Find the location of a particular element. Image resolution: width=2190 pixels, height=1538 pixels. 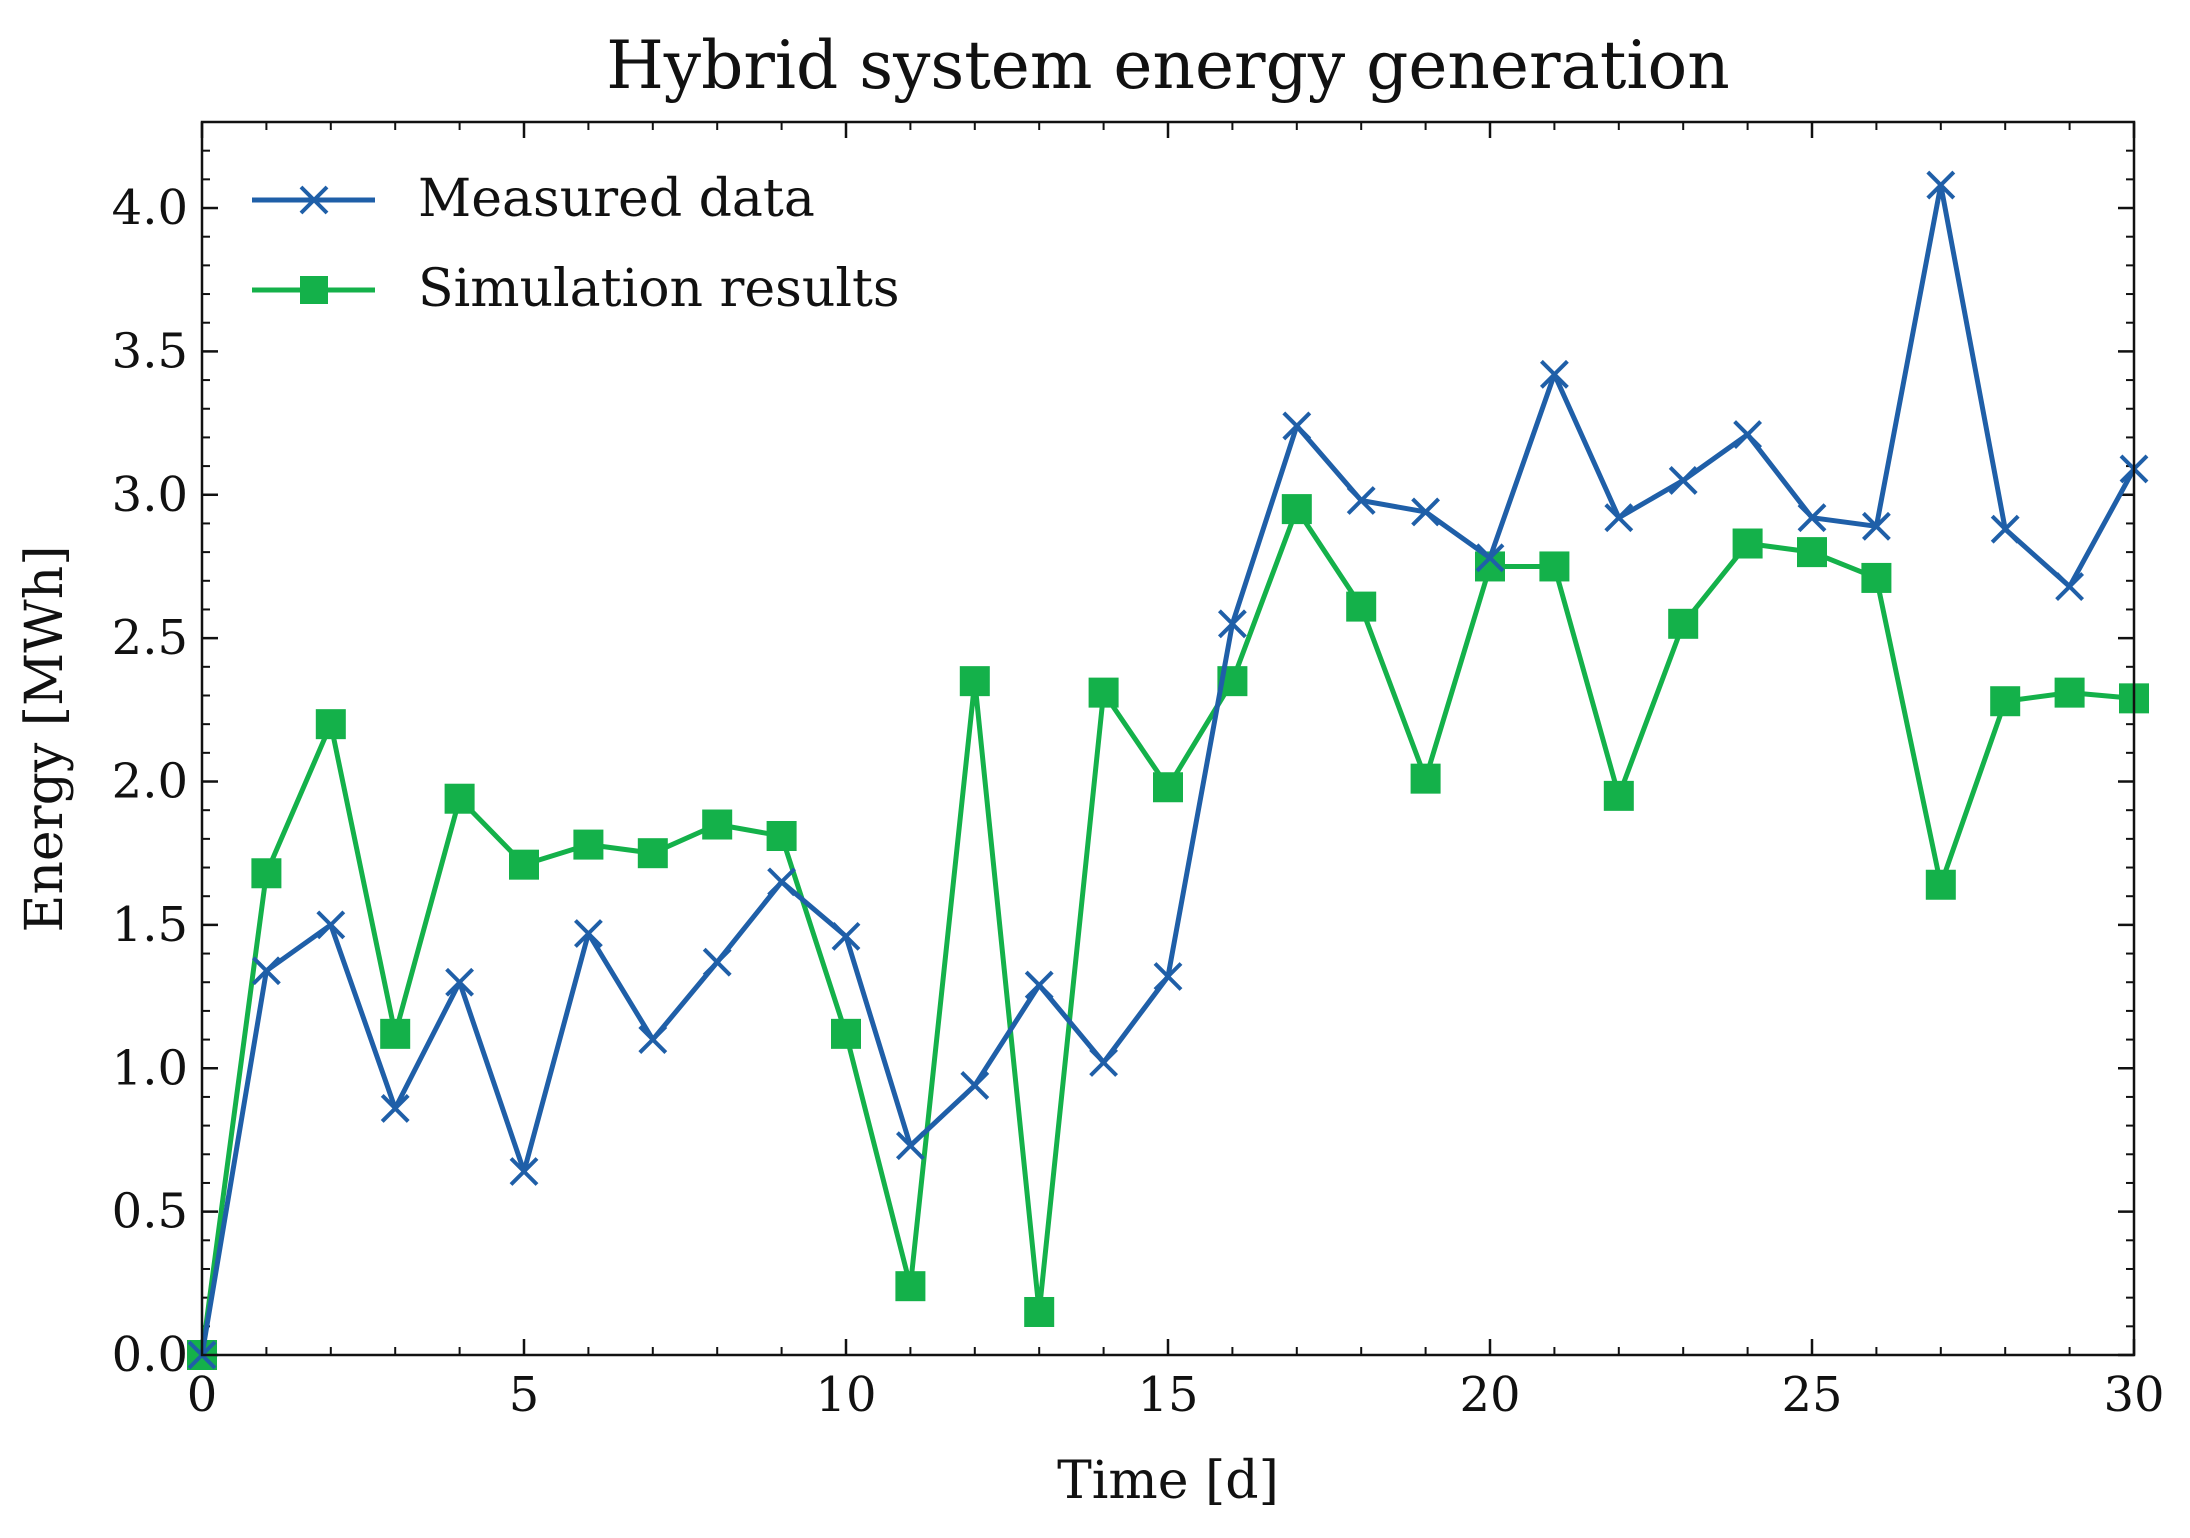

y-tick-label: 3.0 is located at coordinates (150, 495).